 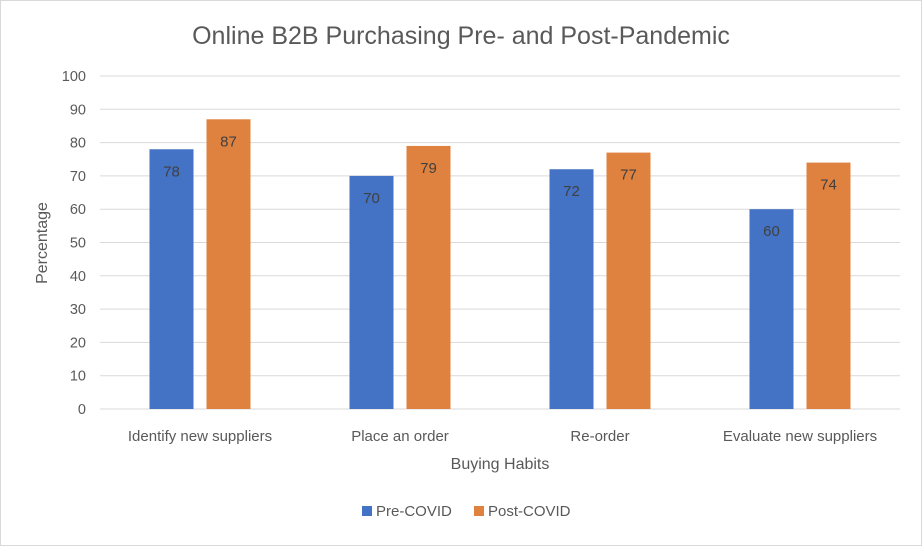 I want to click on x-tick-label: Place an order, so click(x=400, y=436).